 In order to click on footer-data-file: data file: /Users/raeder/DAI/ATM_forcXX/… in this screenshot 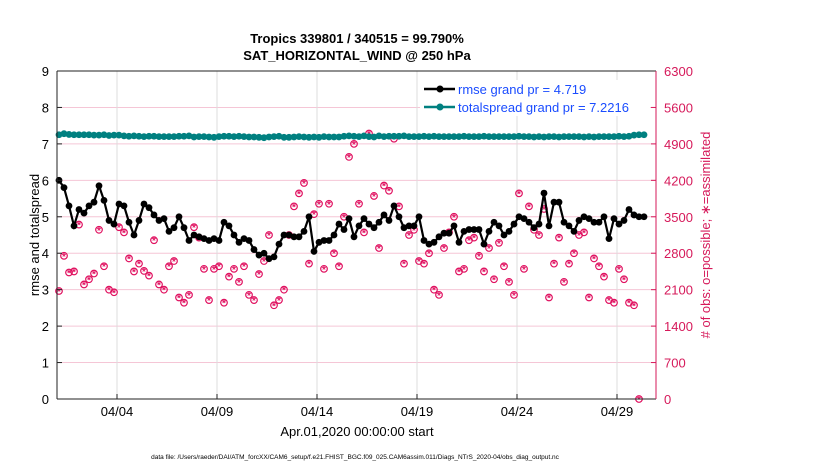, I will do `click(355, 457)`.